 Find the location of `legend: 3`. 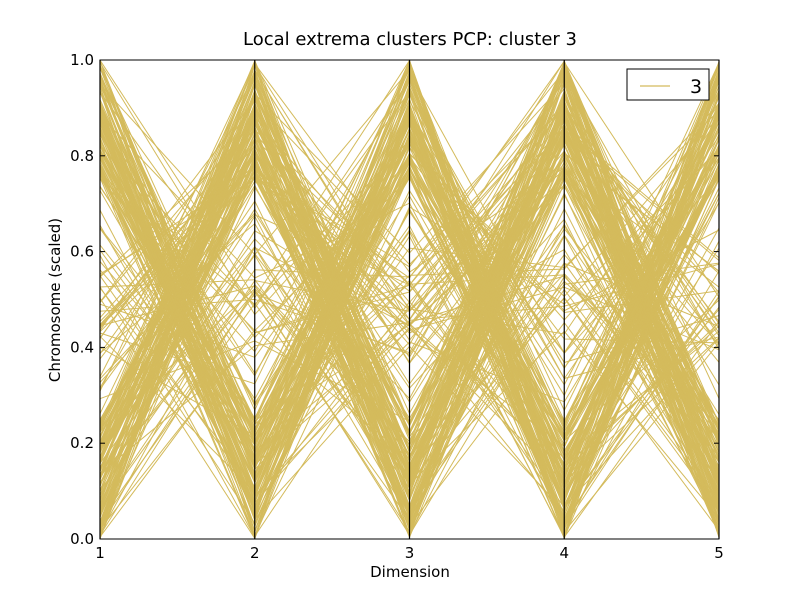

legend: 3 is located at coordinates (668, 84).